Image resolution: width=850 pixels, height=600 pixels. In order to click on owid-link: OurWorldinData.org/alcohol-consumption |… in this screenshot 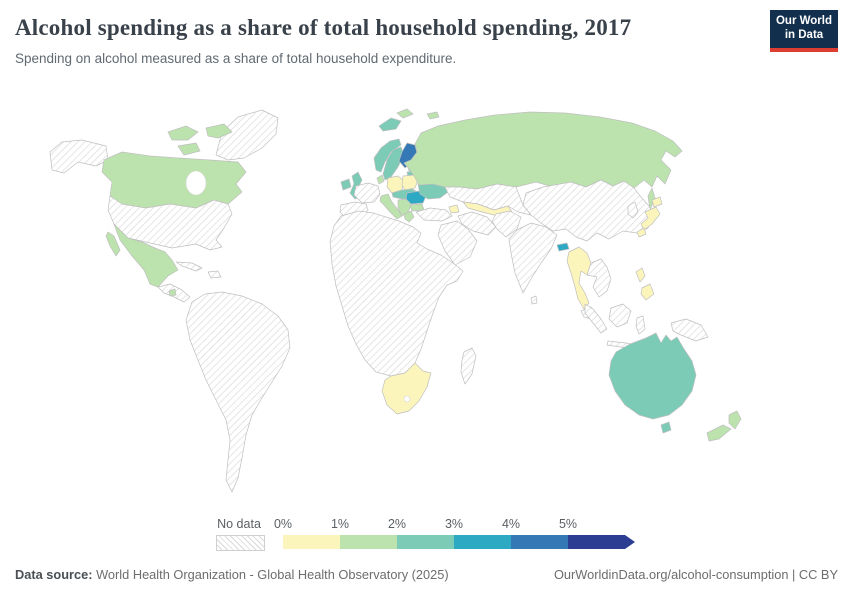, I will do `click(695, 574)`.